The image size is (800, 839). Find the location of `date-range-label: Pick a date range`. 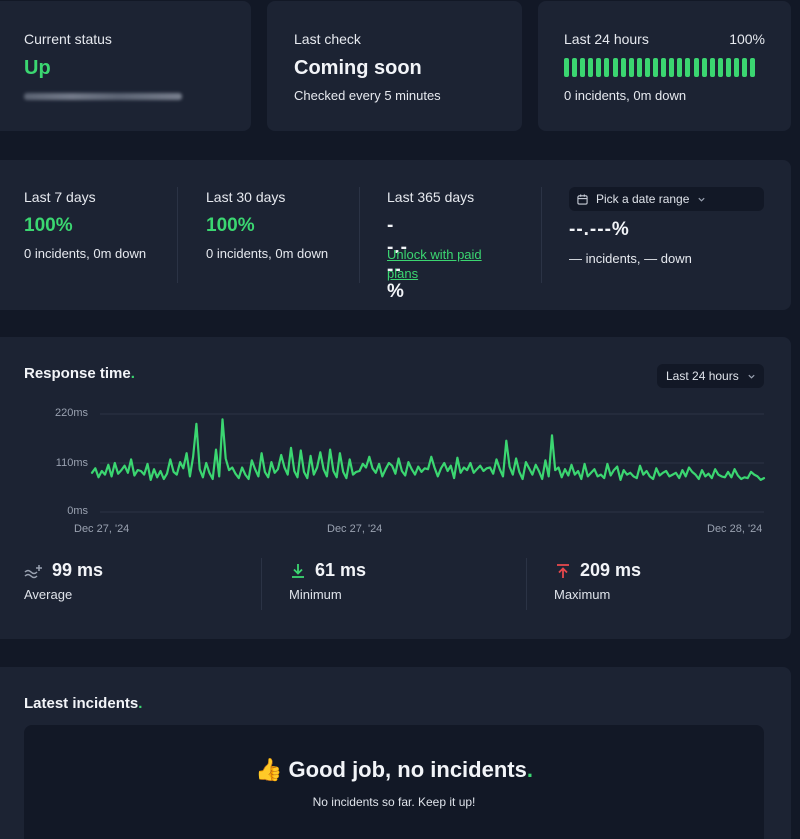

date-range-label: Pick a date range is located at coordinates (643, 199).